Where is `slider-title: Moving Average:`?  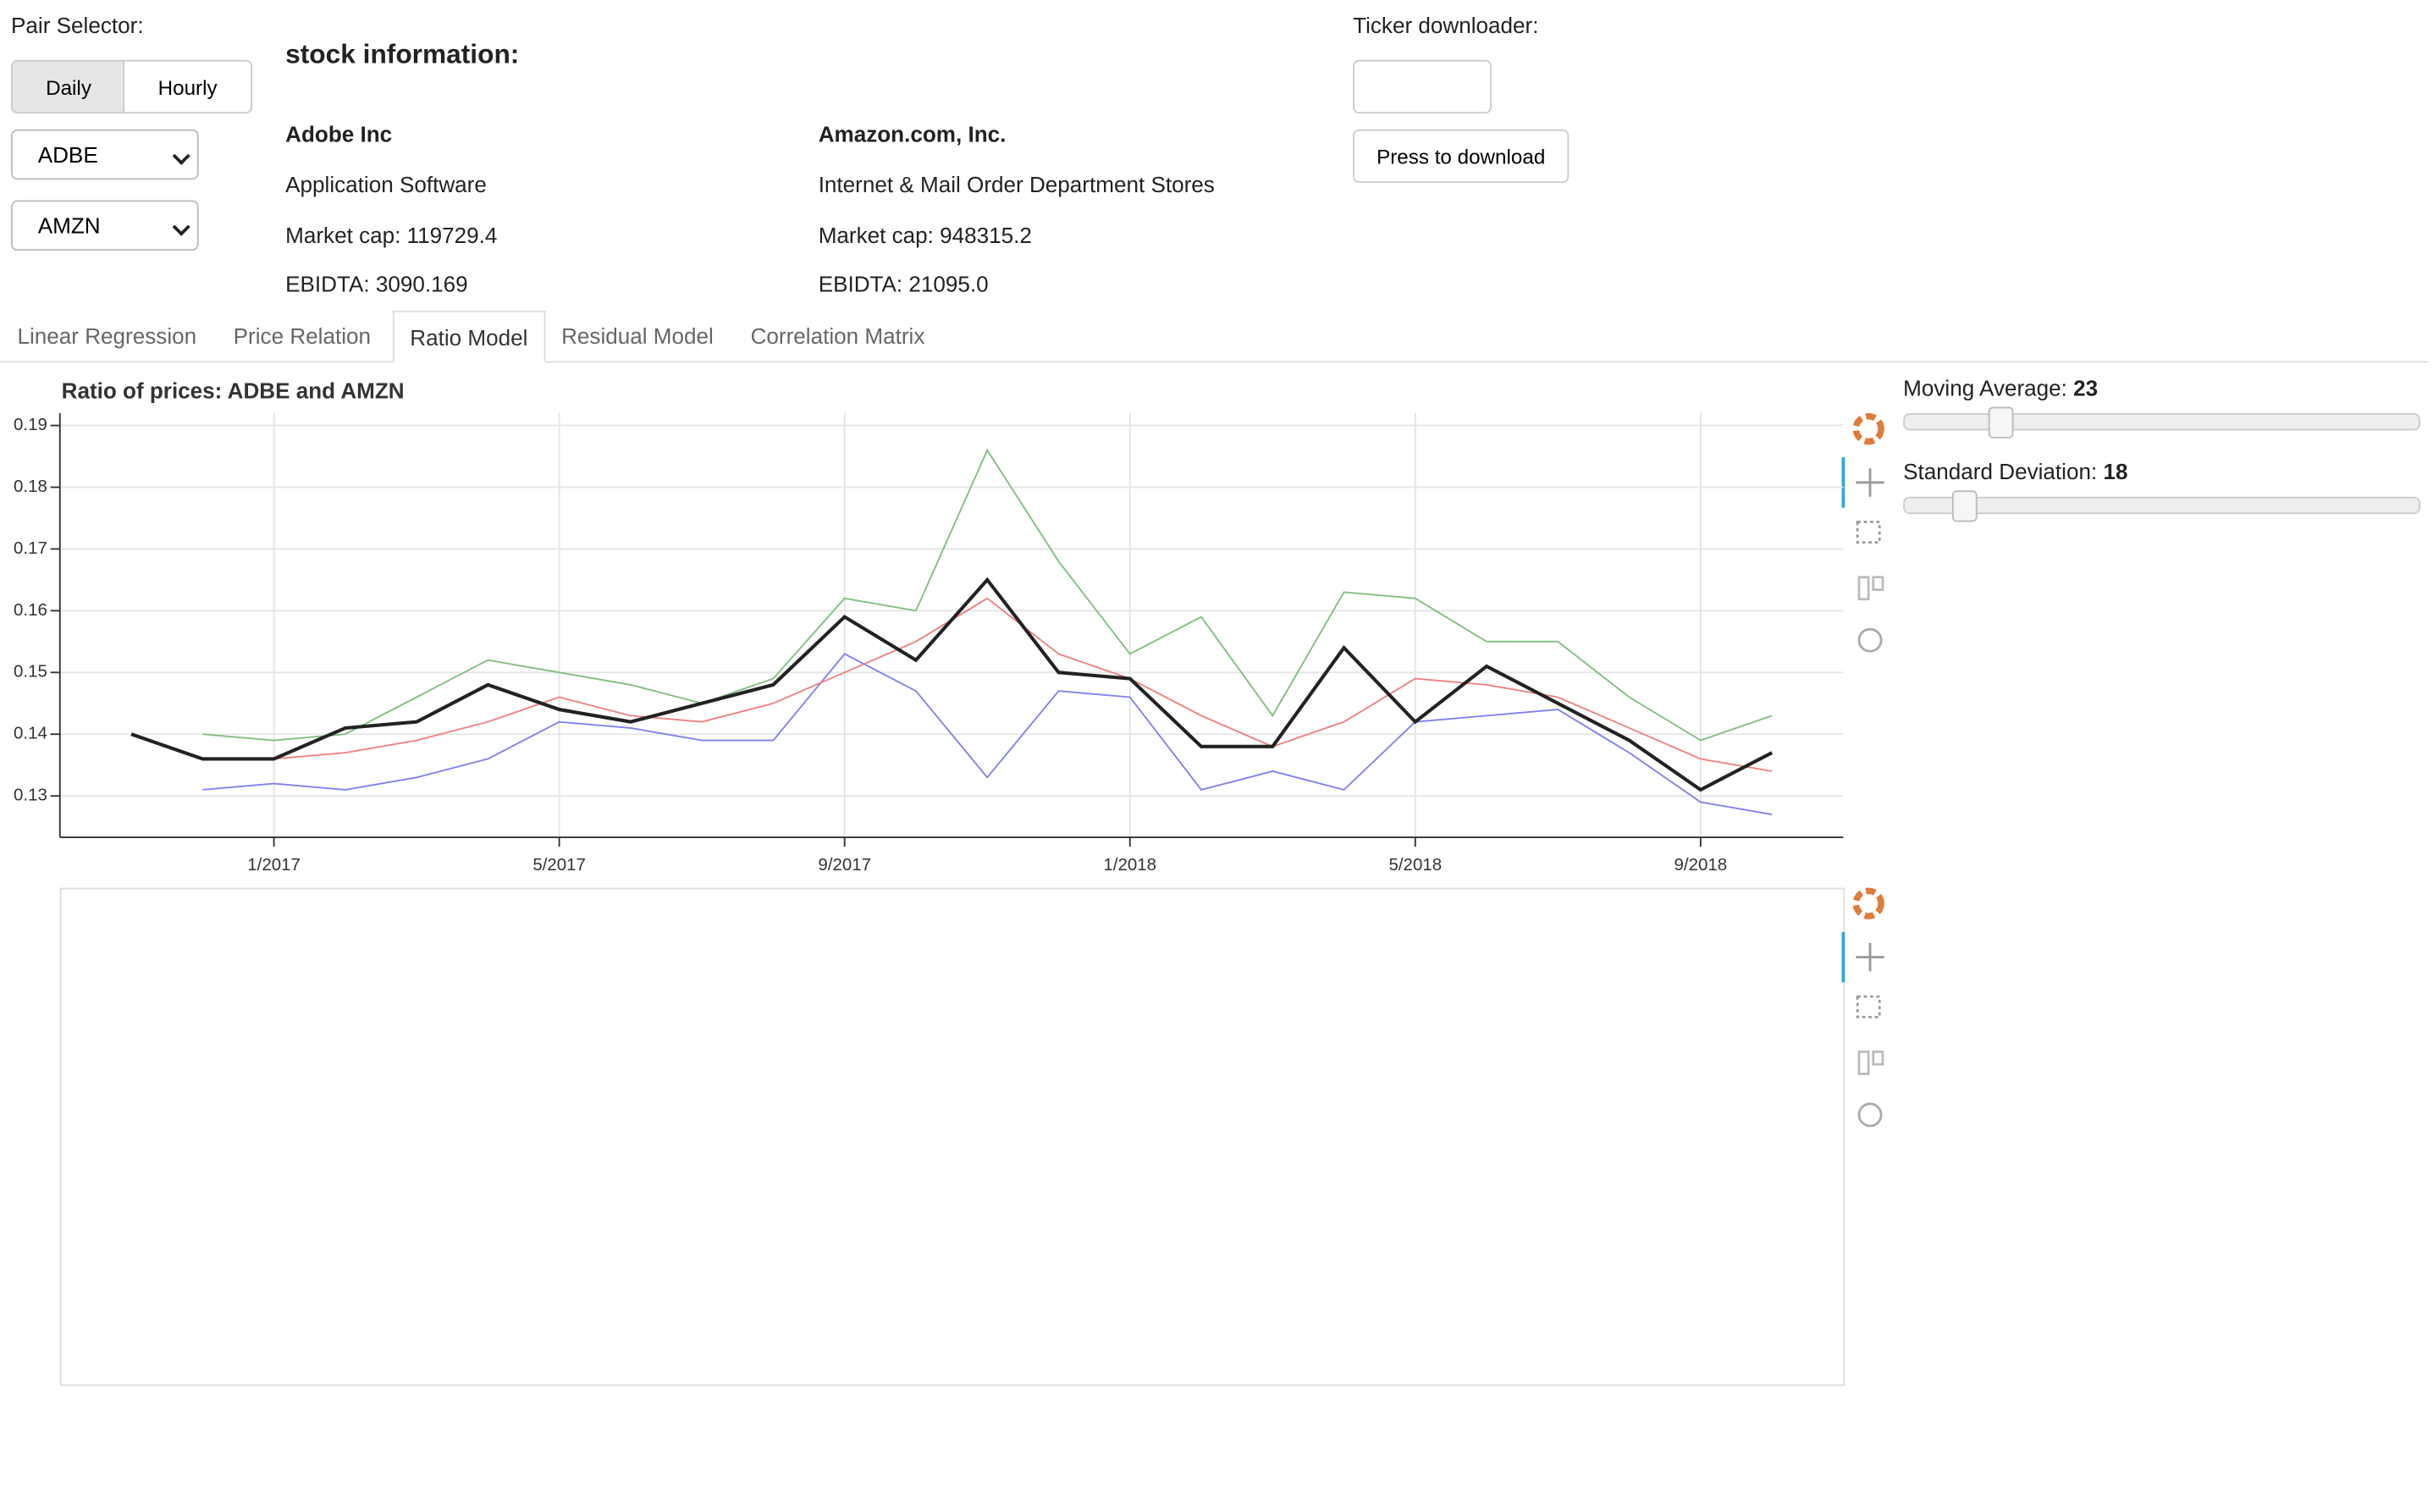
slider-title: Moving Average: is located at coordinates (1985, 388).